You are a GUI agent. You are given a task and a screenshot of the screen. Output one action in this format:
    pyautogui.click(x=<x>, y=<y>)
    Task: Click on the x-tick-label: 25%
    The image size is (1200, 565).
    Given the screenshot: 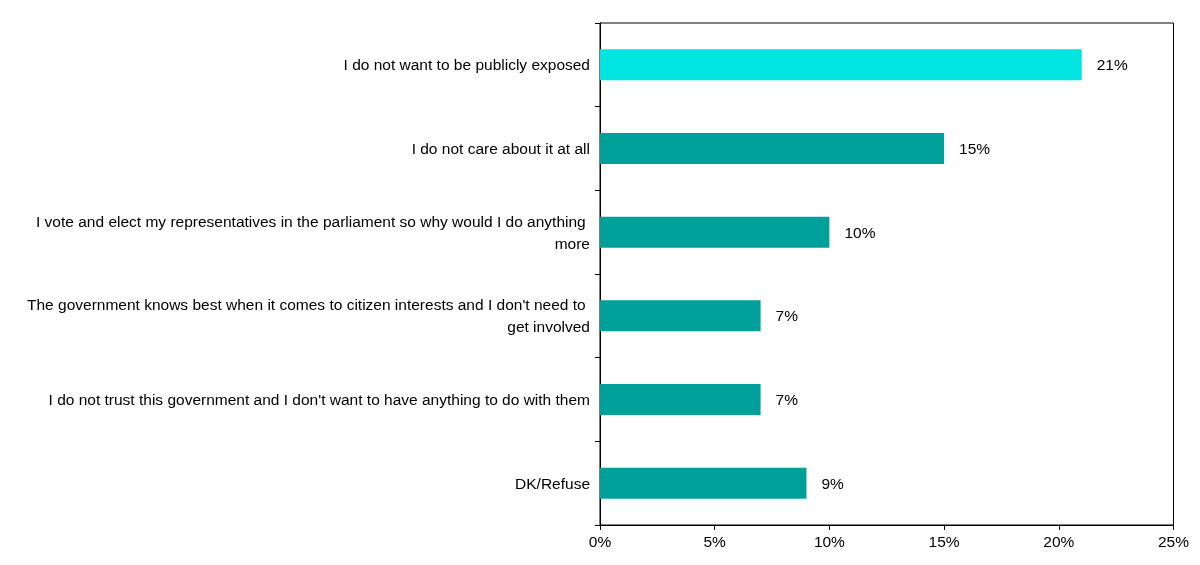 What is the action you would take?
    pyautogui.click(x=1173, y=541)
    